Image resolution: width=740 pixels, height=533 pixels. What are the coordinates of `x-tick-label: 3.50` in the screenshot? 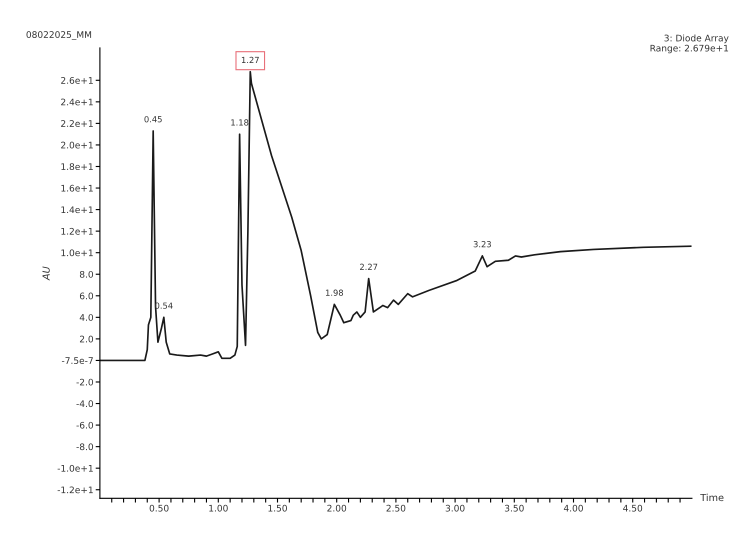 It's located at (514, 508).